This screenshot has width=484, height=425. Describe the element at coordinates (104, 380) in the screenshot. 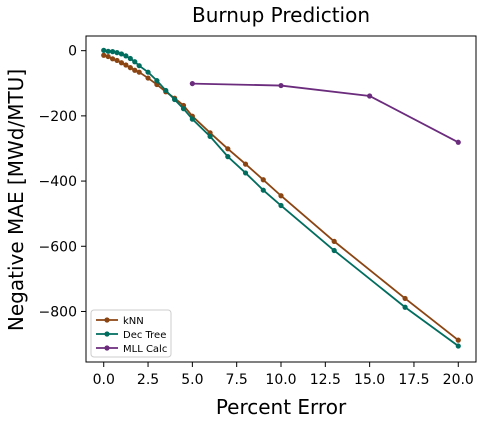

I see `x-tick-label: 0.0` at that location.